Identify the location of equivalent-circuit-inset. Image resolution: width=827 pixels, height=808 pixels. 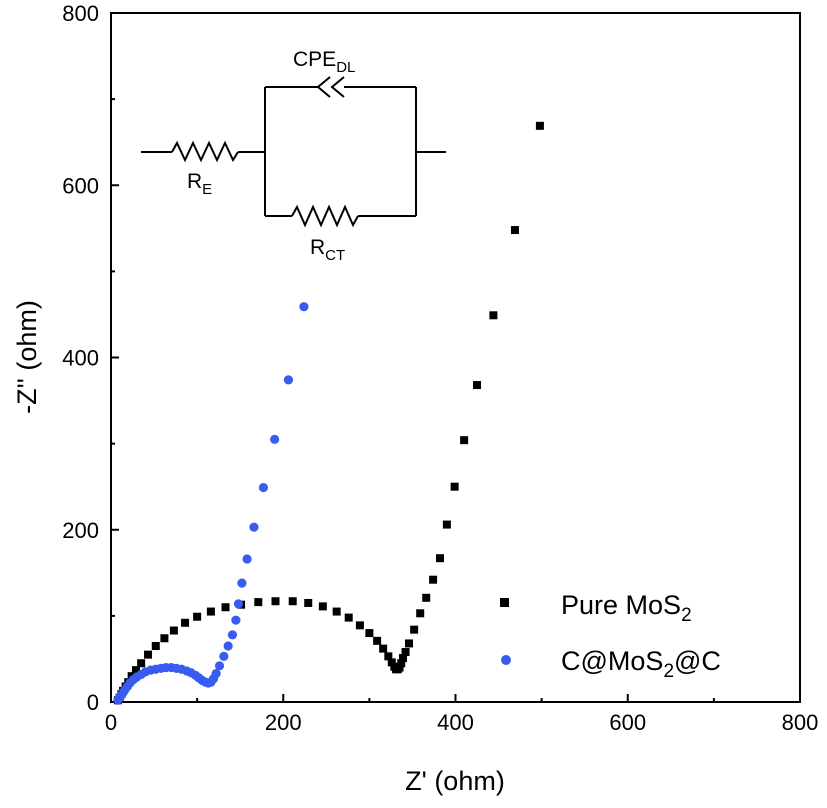
(293, 152).